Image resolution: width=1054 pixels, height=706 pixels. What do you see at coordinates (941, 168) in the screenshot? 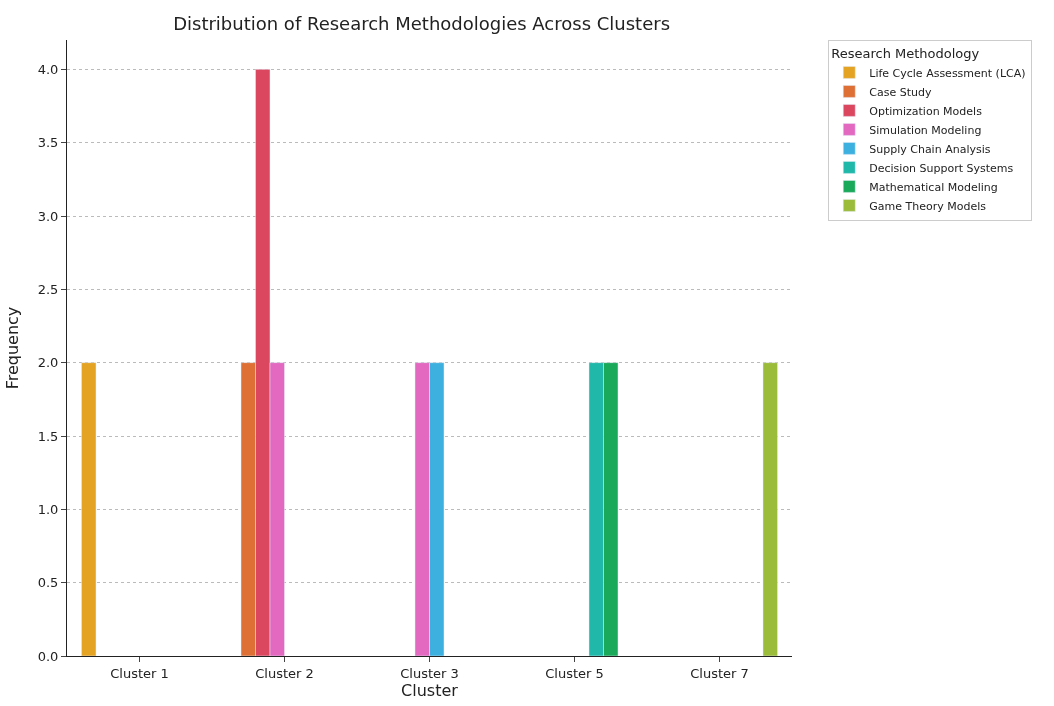
I see `legend-label: Decision Support Systems` at bounding box center [941, 168].